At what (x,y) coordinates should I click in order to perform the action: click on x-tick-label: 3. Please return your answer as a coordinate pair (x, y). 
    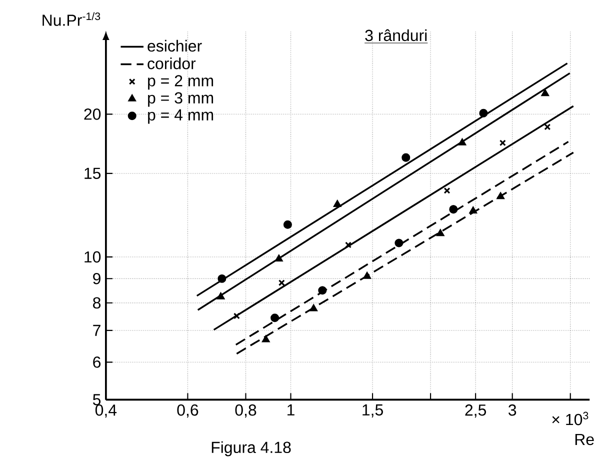
    Looking at the image, I should click on (512, 410).